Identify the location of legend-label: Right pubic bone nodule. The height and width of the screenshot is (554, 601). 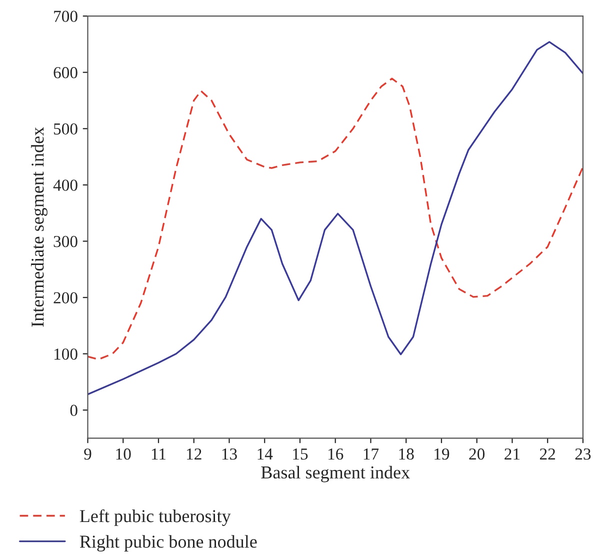
(168, 543).